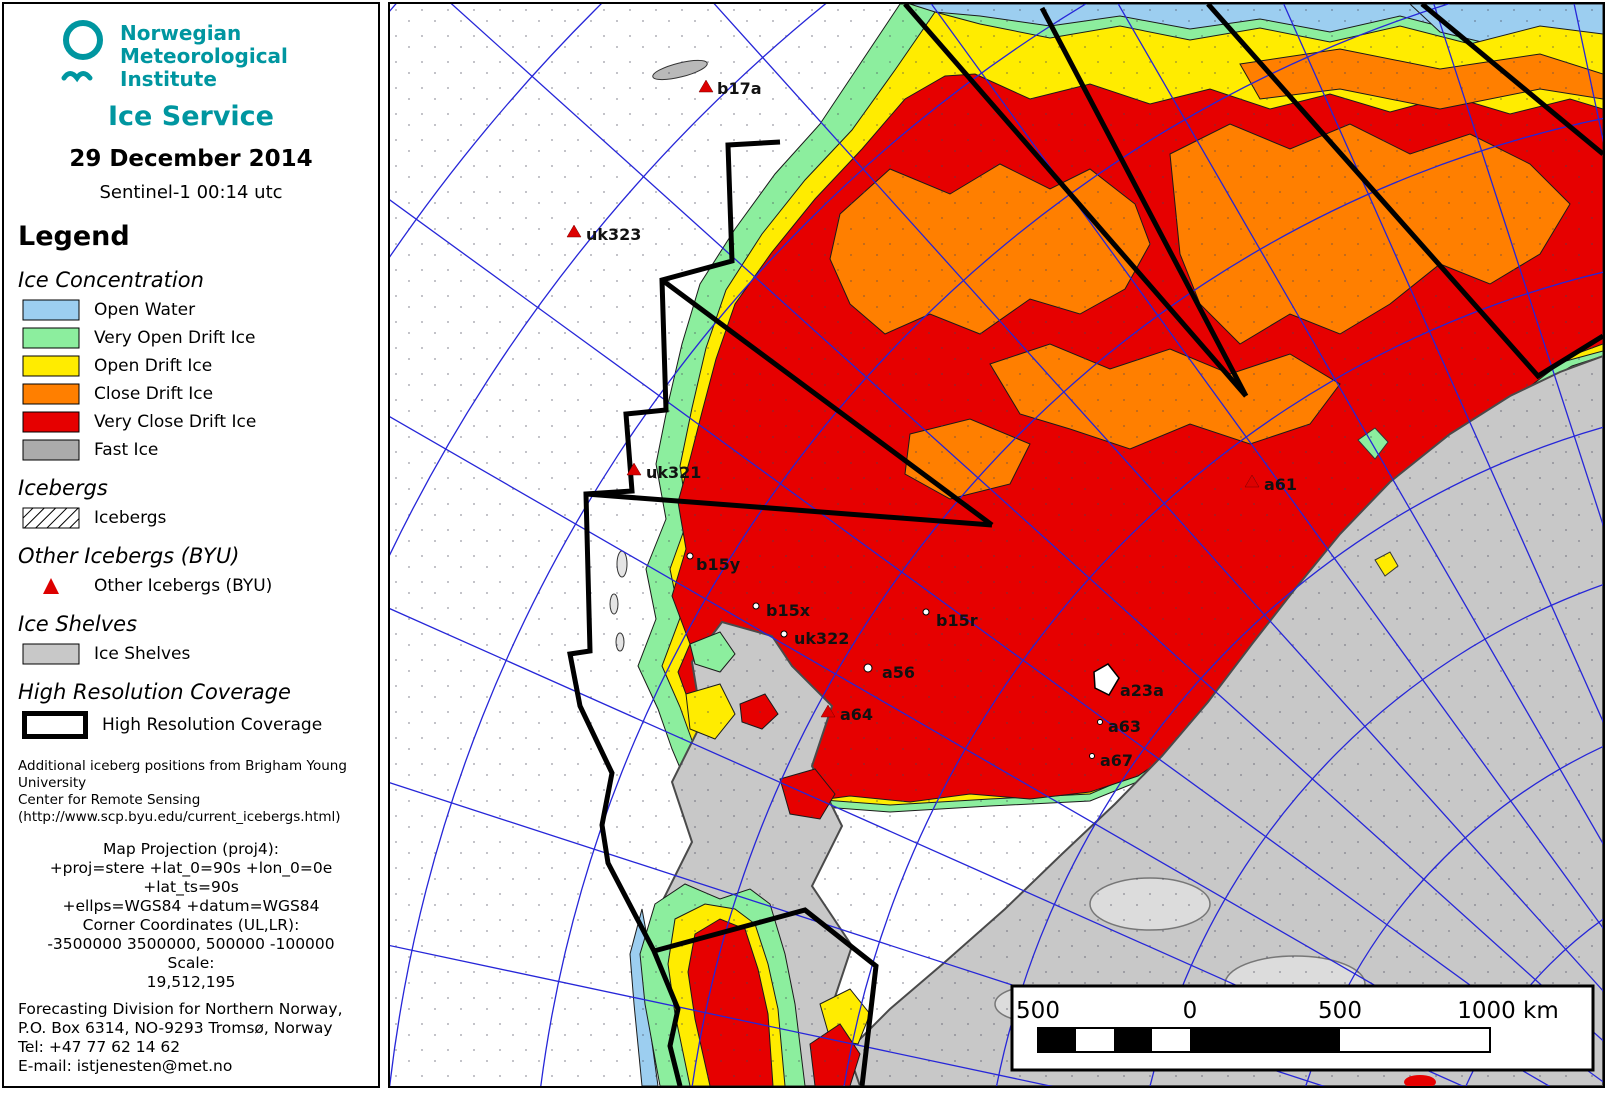 The image size is (1608, 1094). Describe the element at coordinates (181, 33) in the screenshot. I see `org-name-line1: Norwegian` at that location.